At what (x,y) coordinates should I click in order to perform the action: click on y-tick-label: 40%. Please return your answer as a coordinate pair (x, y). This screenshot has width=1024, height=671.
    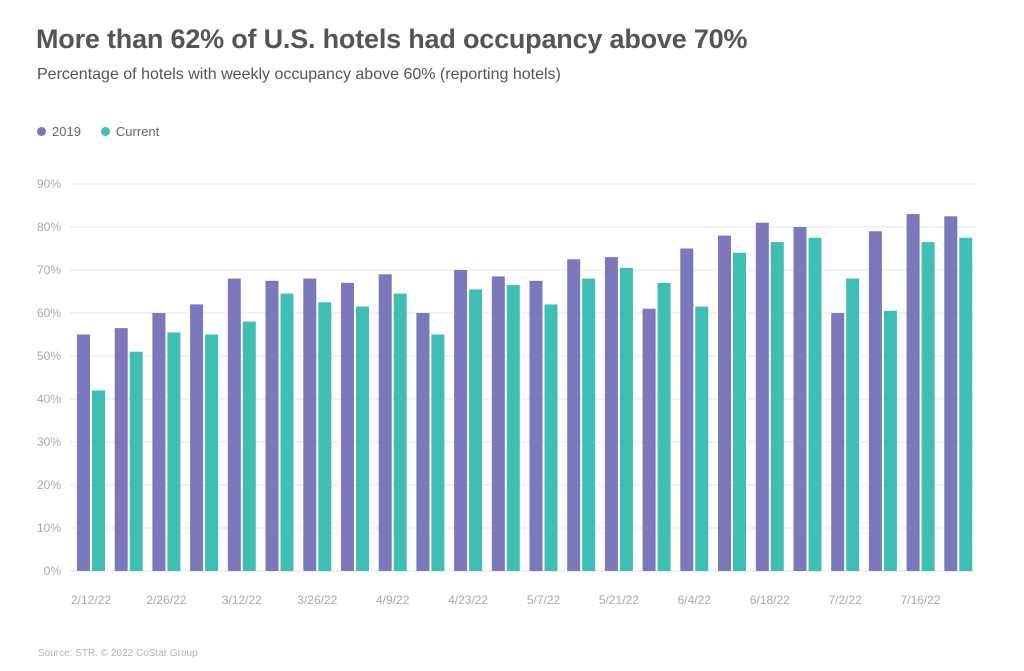
    Looking at the image, I should click on (49, 399).